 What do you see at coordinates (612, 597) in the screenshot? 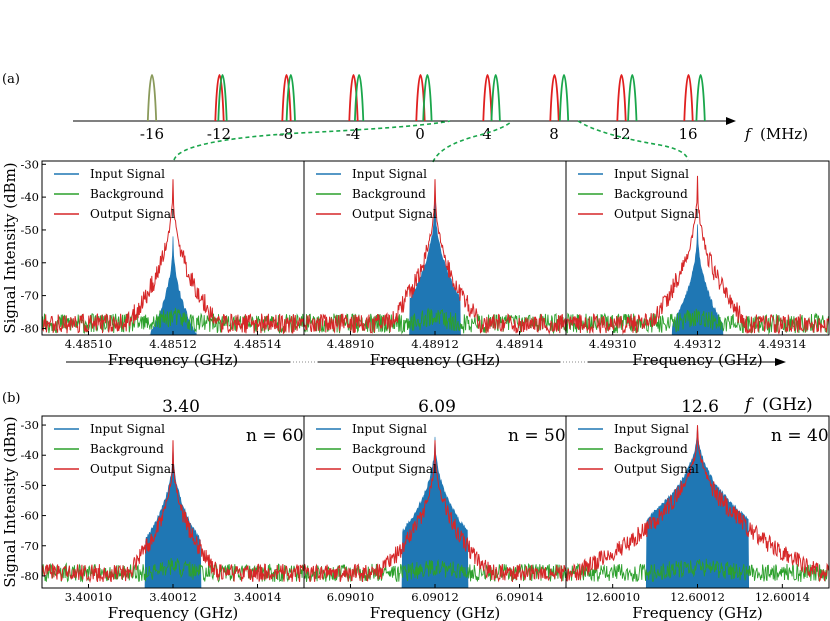
I see `x-tick-label: 12.60010` at bounding box center [612, 597].